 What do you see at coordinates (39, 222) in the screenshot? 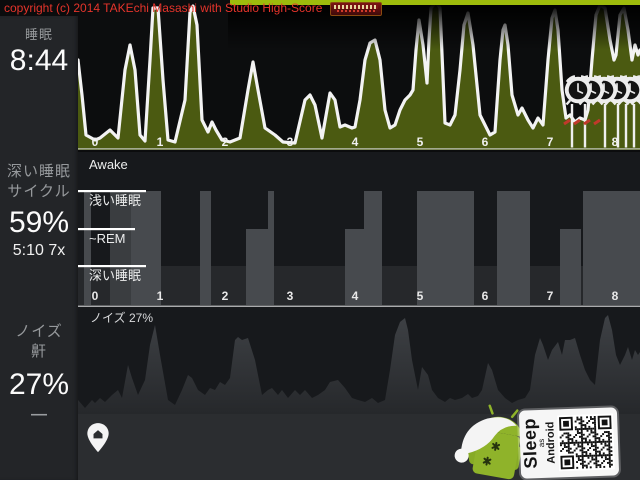
I see `deep-sleep-percent: 59%` at bounding box center [39, 222].